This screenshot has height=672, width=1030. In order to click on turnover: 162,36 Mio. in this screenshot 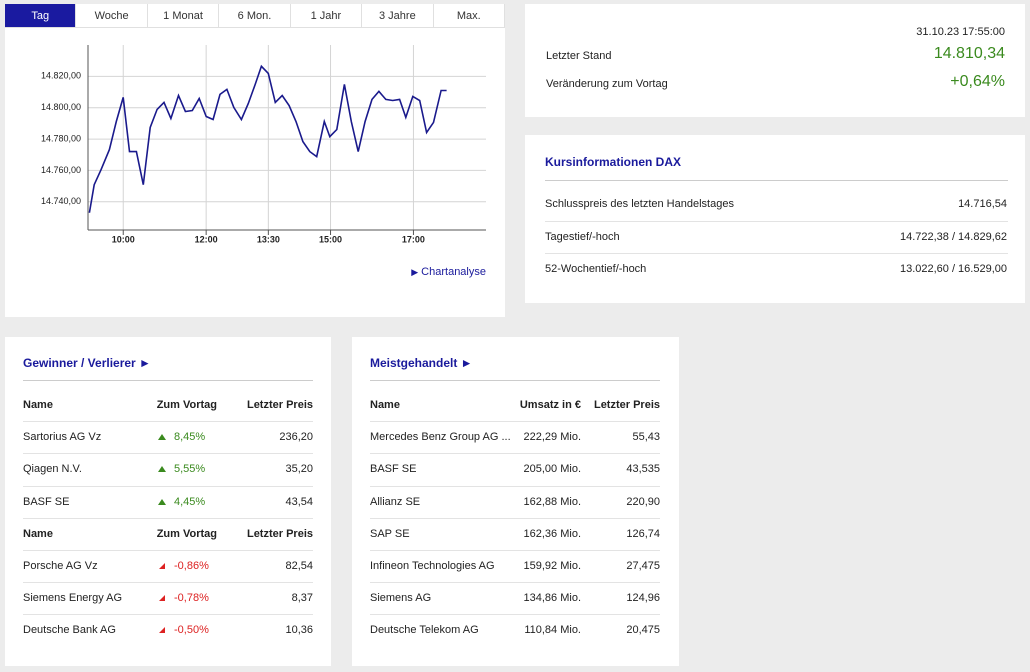, I will do `click(552, 533)`.